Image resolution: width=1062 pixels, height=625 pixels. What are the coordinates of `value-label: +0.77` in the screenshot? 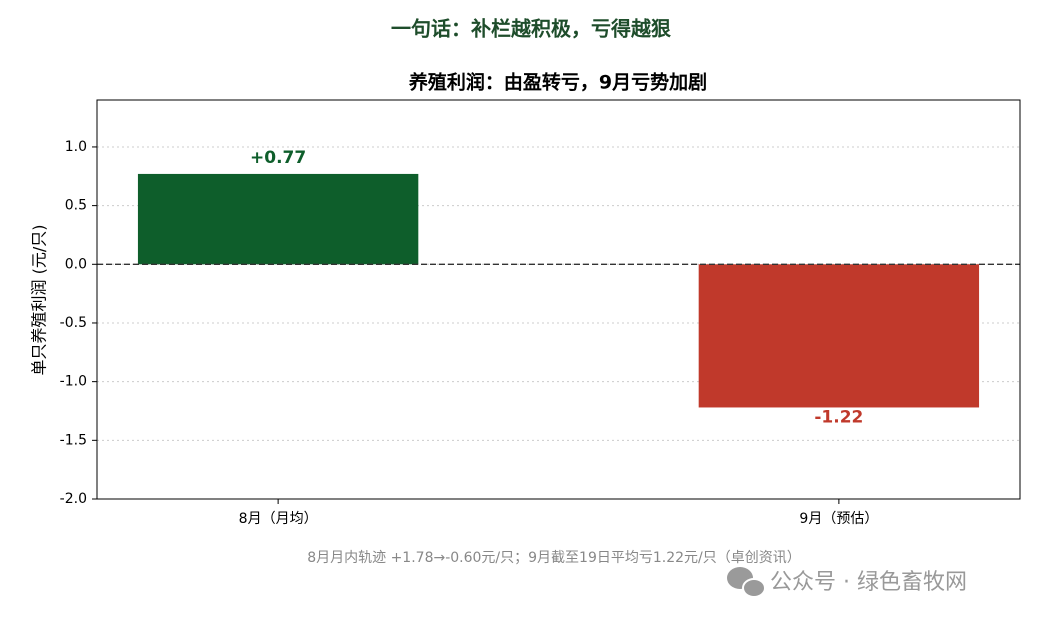 It's located at (278, 158).